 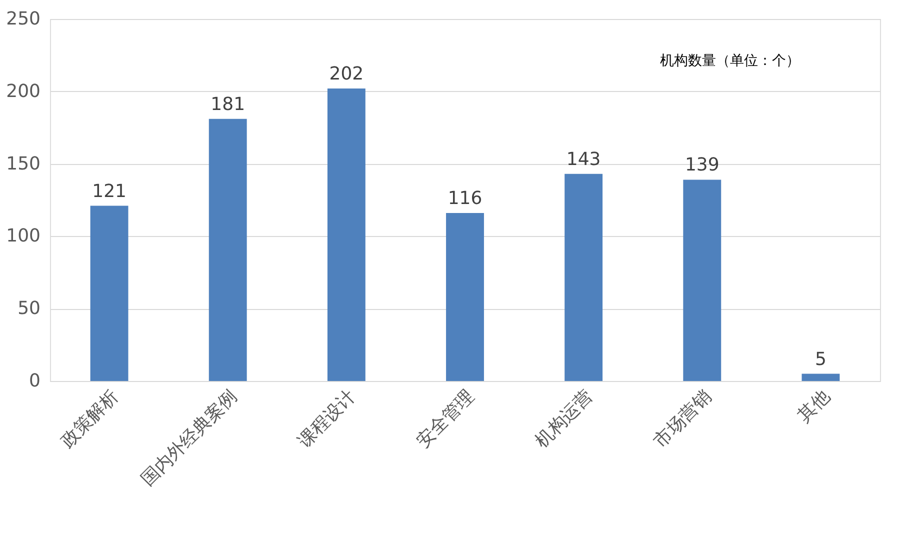 What do you see at coordinates (702, 165) in the screenshot?
I see `data-label: 139` at bounding box center [702, 165].